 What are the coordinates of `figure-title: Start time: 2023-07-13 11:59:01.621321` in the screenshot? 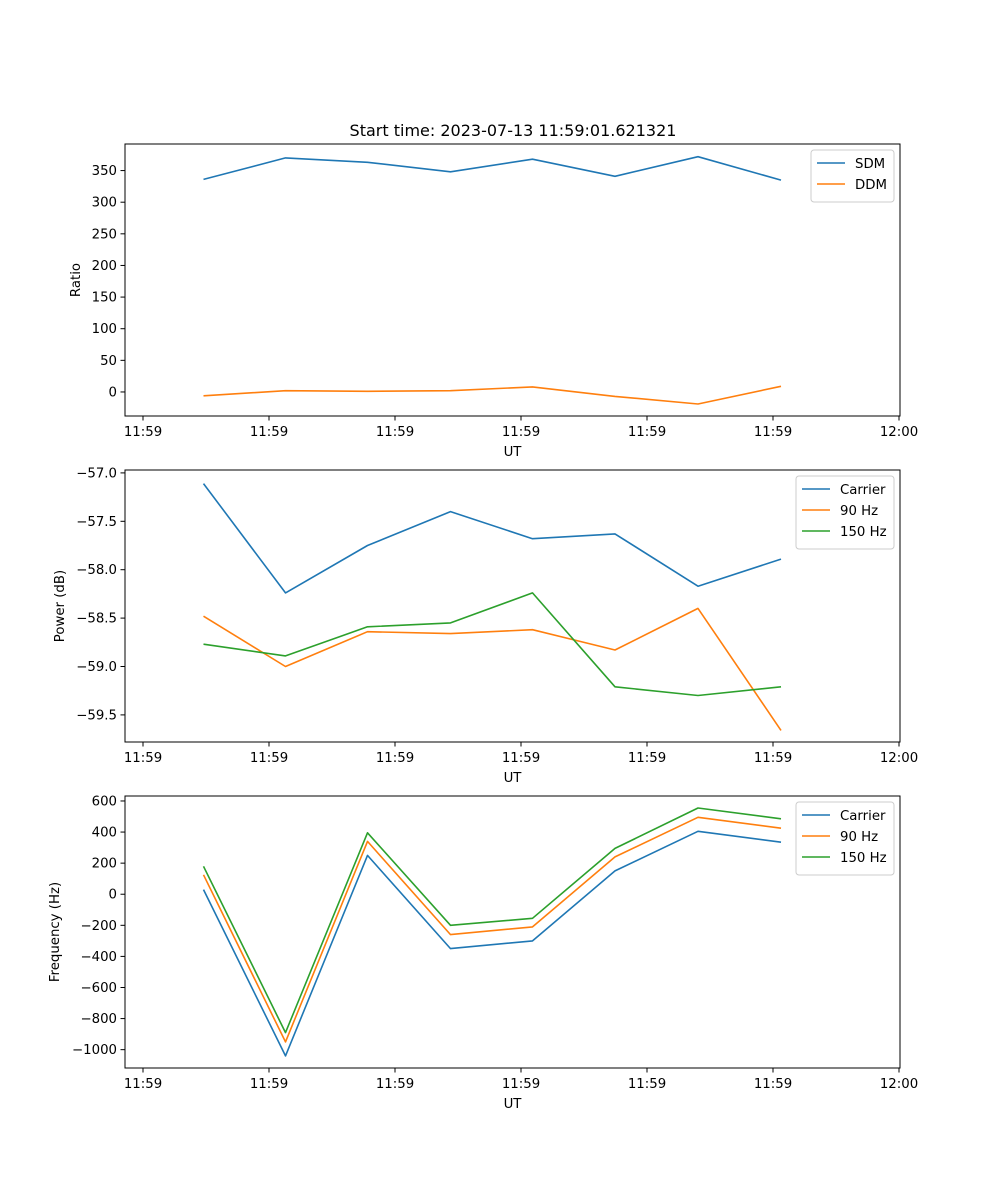 It's located at (513, 130).